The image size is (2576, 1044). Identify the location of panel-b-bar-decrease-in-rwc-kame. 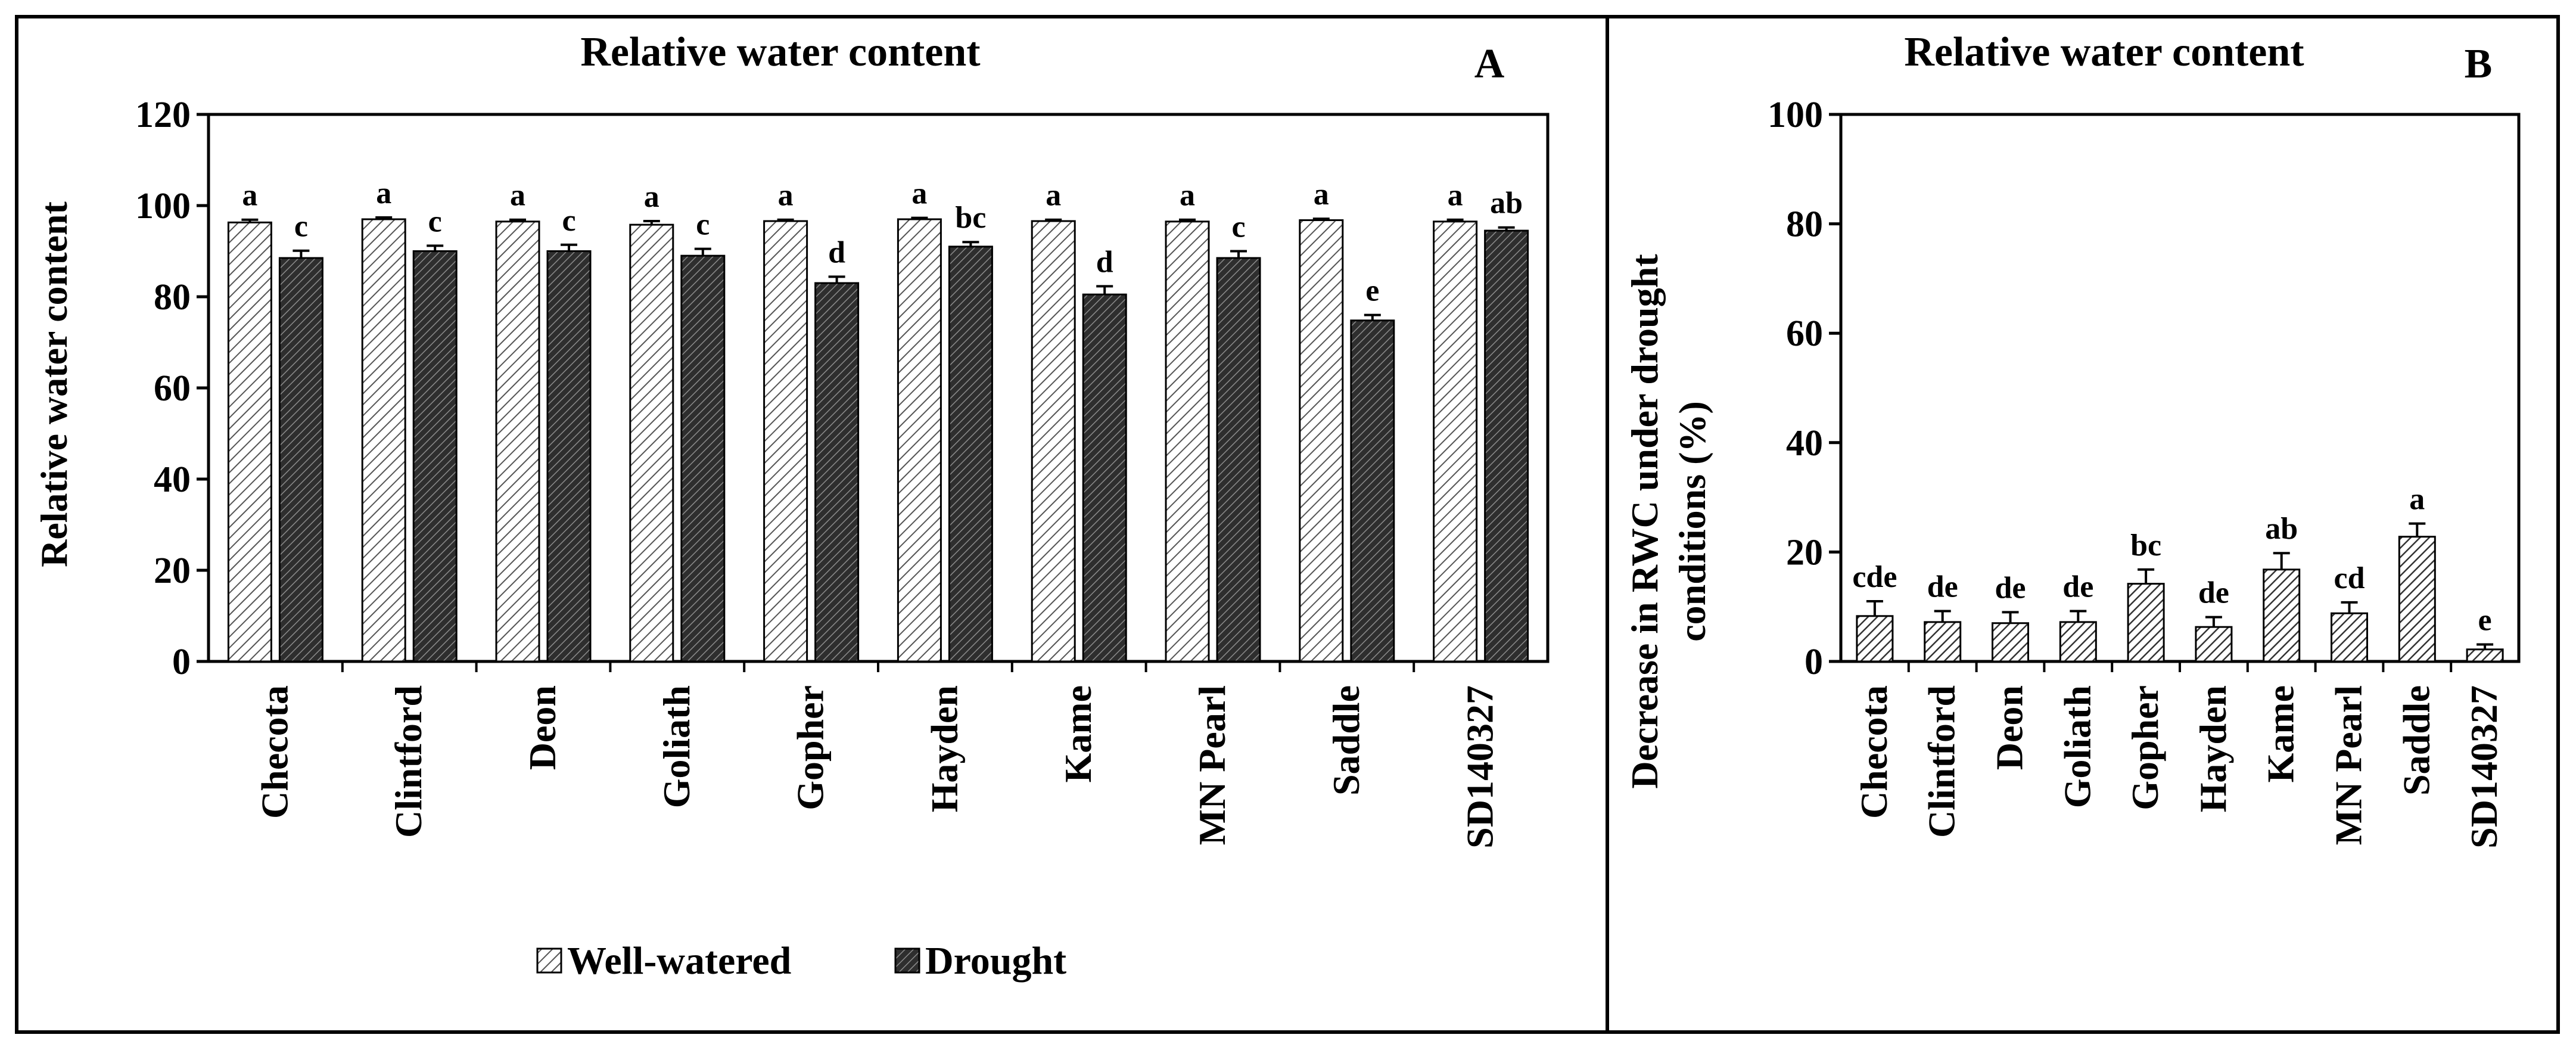
(2282, 615).